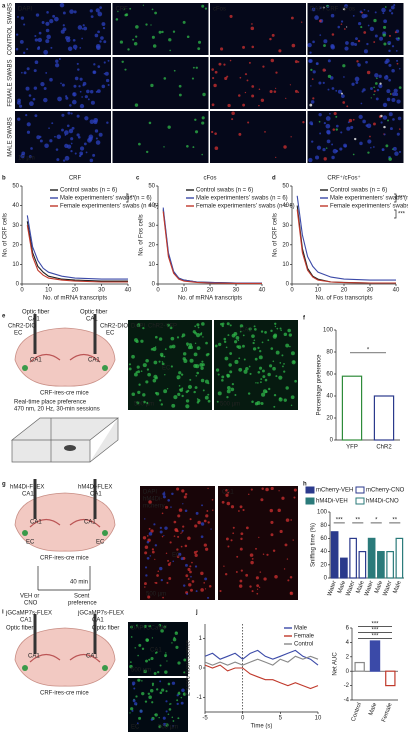 This screenshot has height=736, width=408. What do you see at coordinates (105, 533) in the screenshot?
I see `injection` at bounding box center [105, 533].